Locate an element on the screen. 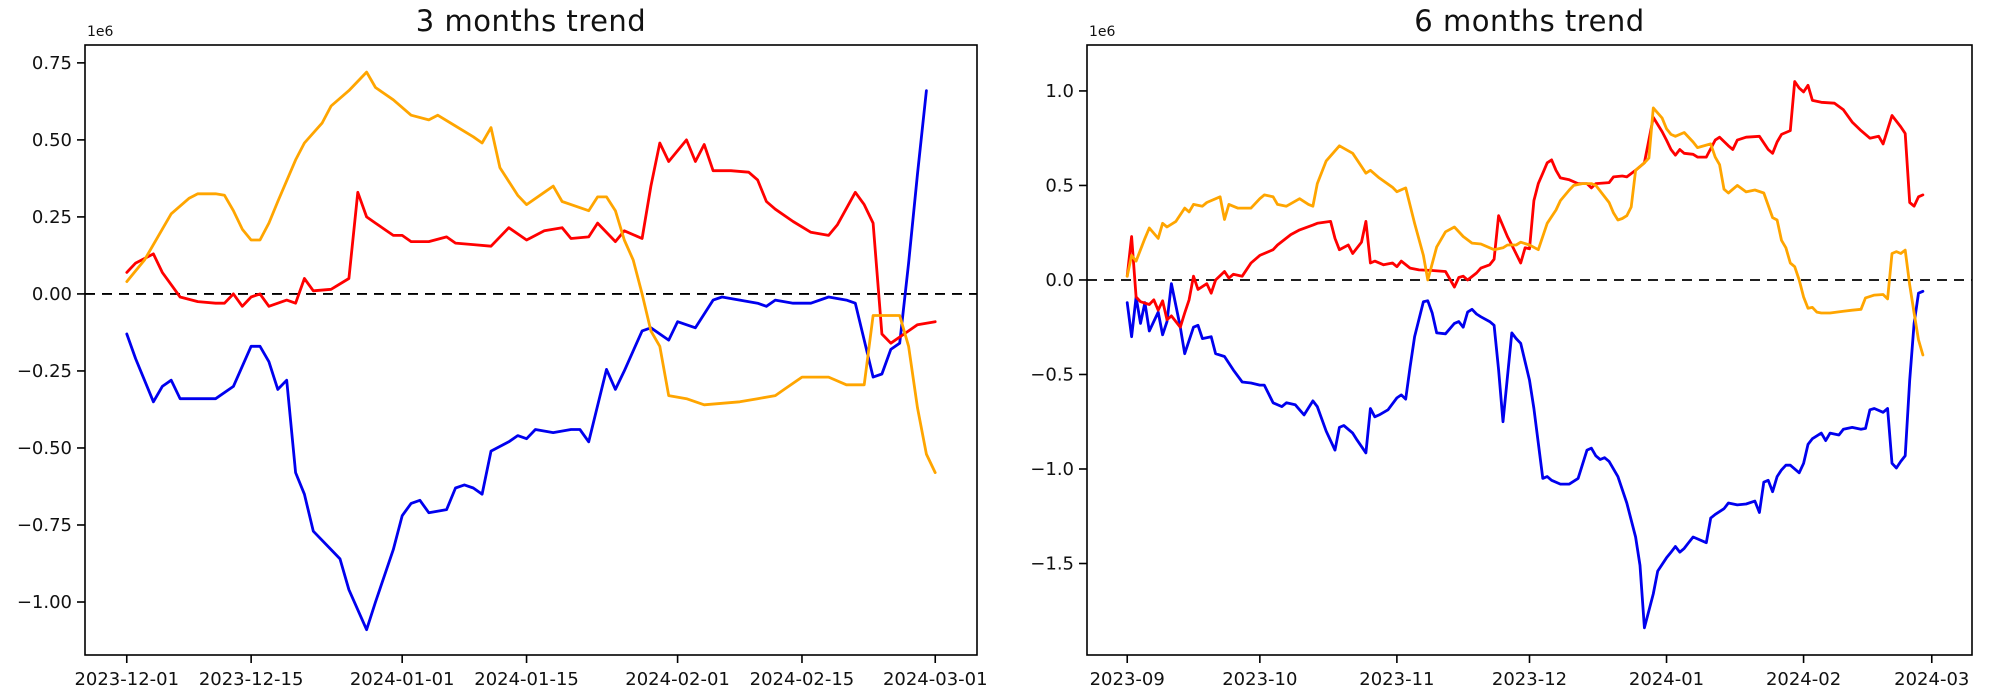 This screenshot has height=700, width=2000. y-axis-offset-label-left: 1e6 is located at coordinates (100, 32).